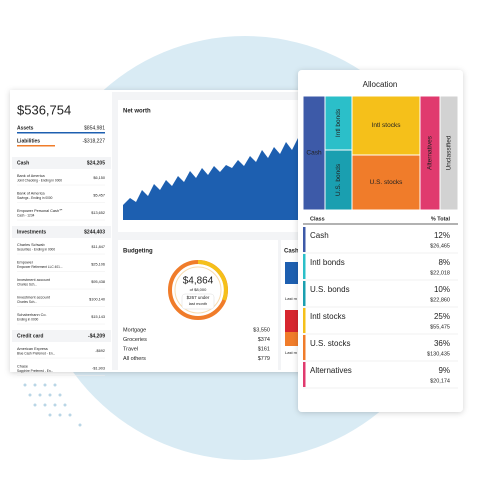 The width and height of the screenshot is (480, 481). What do you see at coordinates (98, 317) in the screenshot?
I see `account-value: $15,143` at bounding box center [98, 317].